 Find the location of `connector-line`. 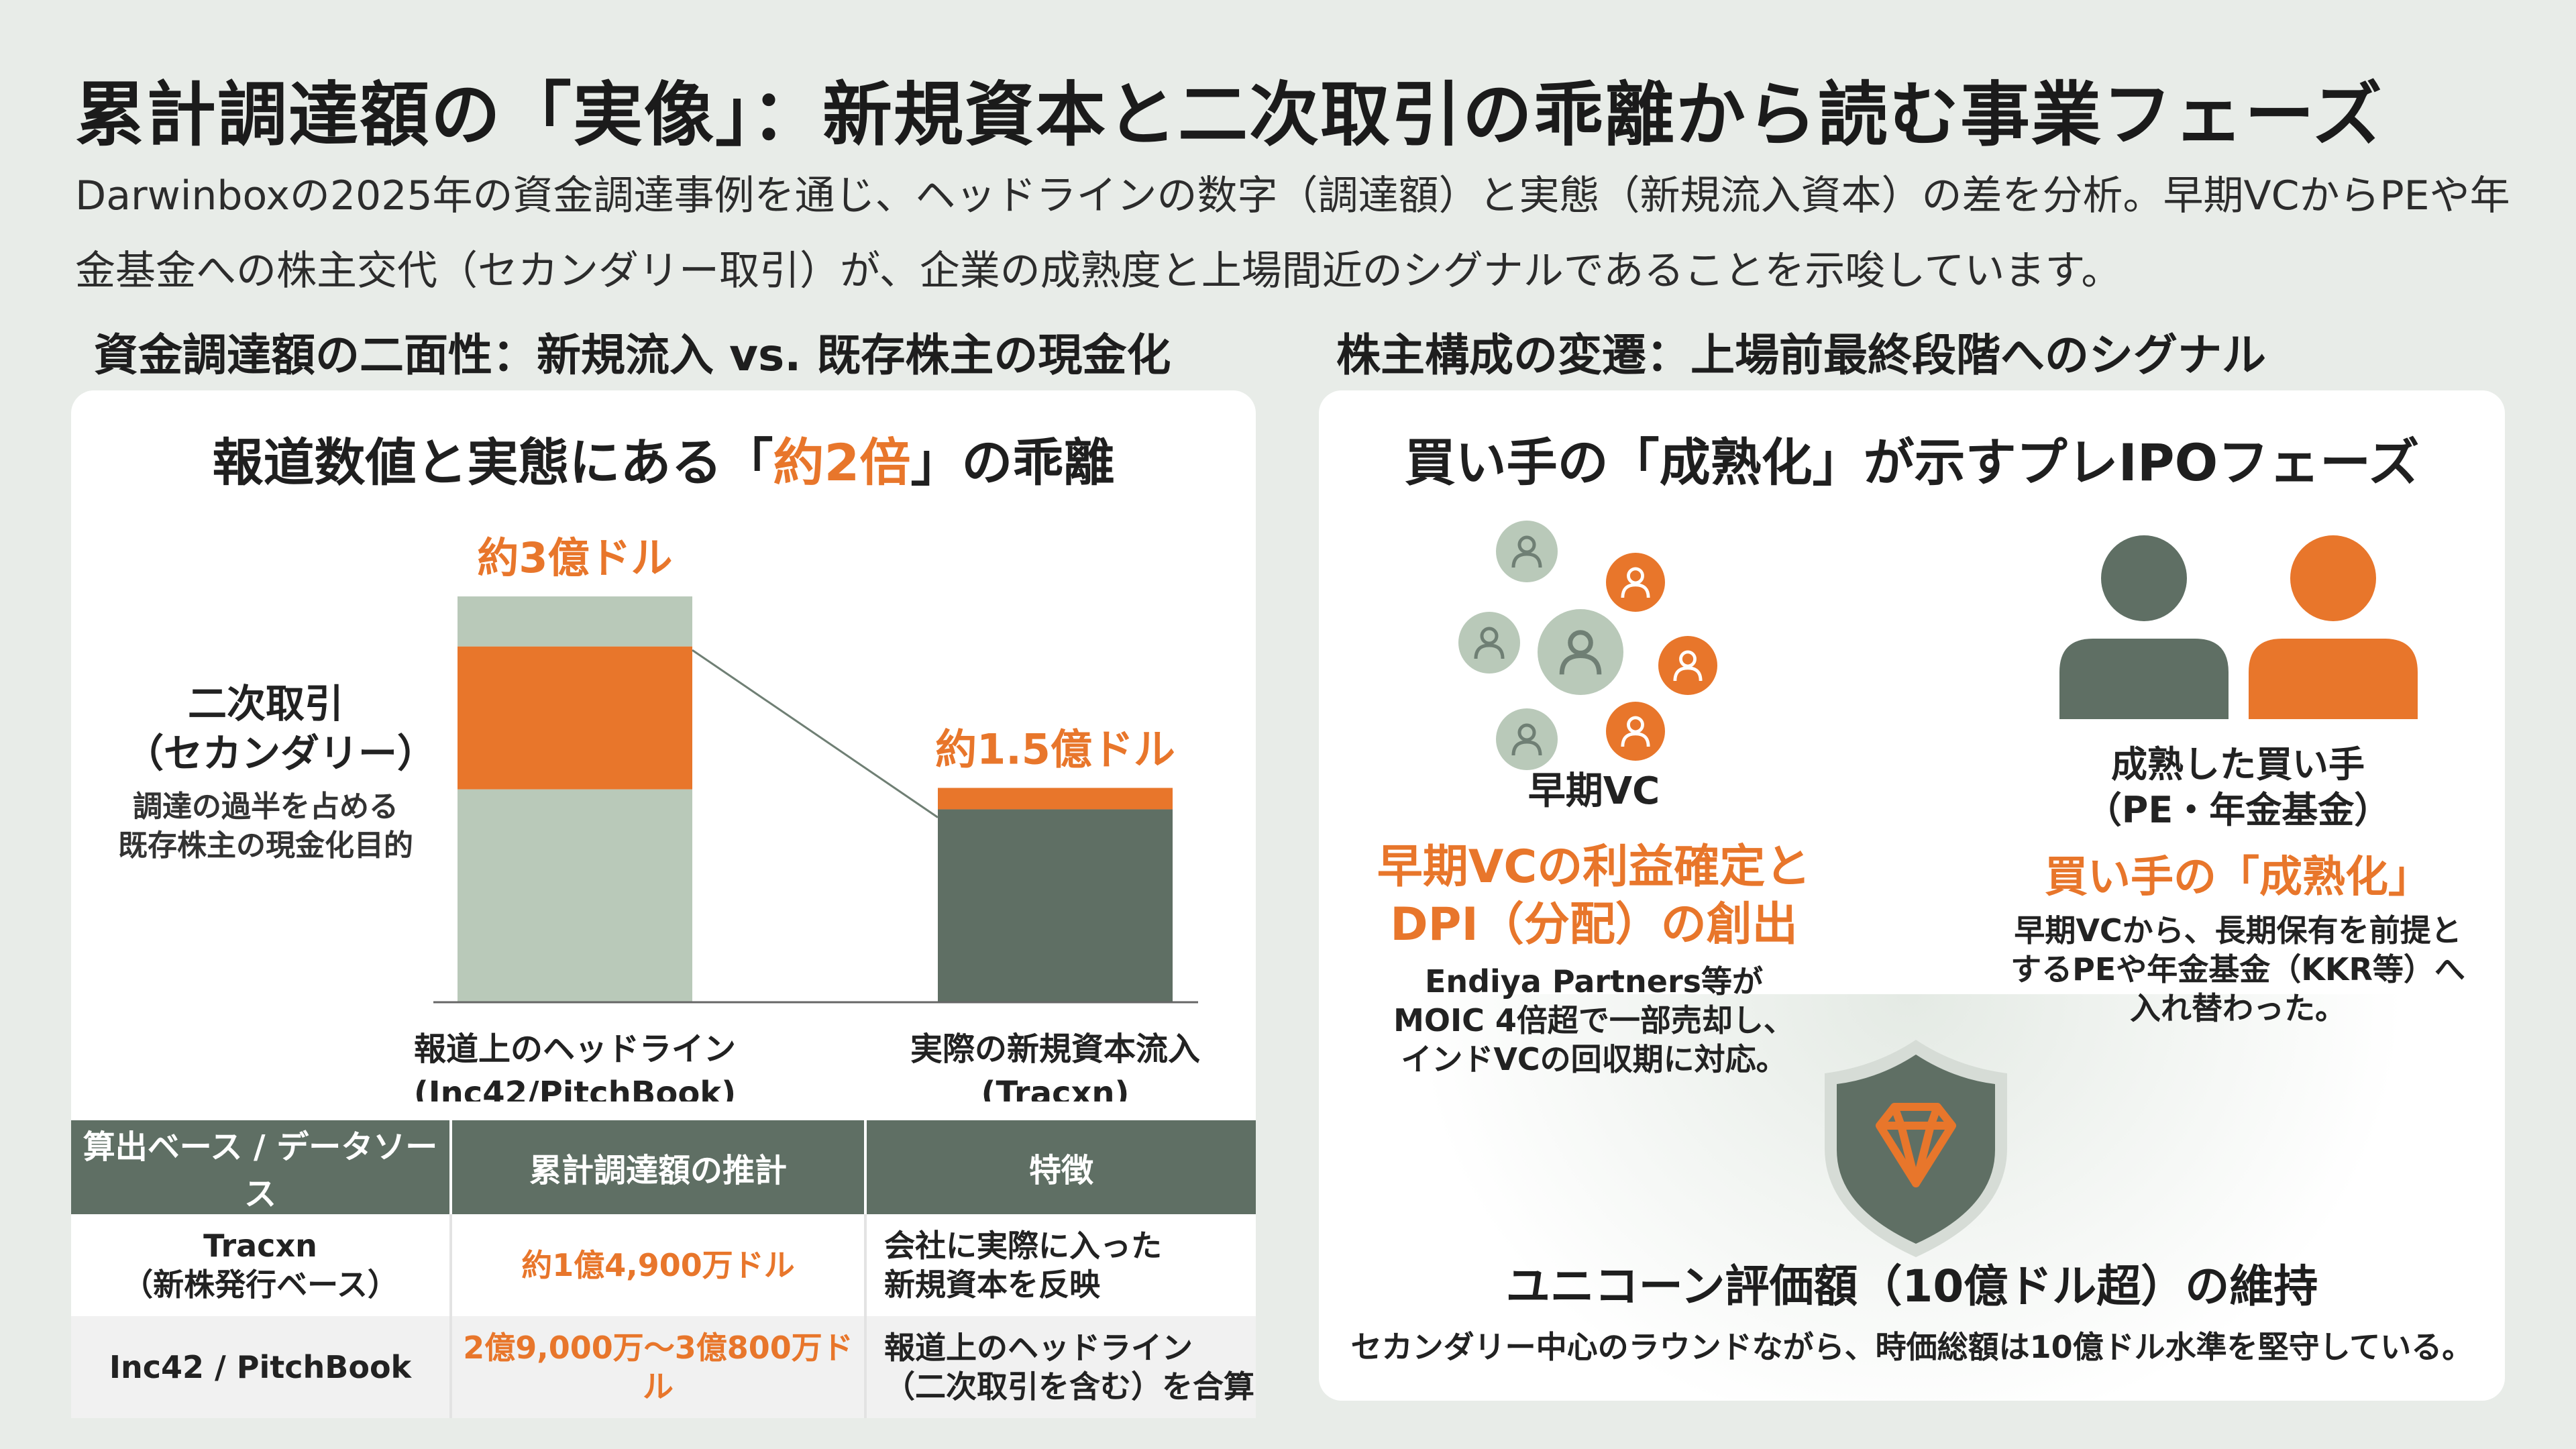

connector-line is located at coordinates (815, 733).